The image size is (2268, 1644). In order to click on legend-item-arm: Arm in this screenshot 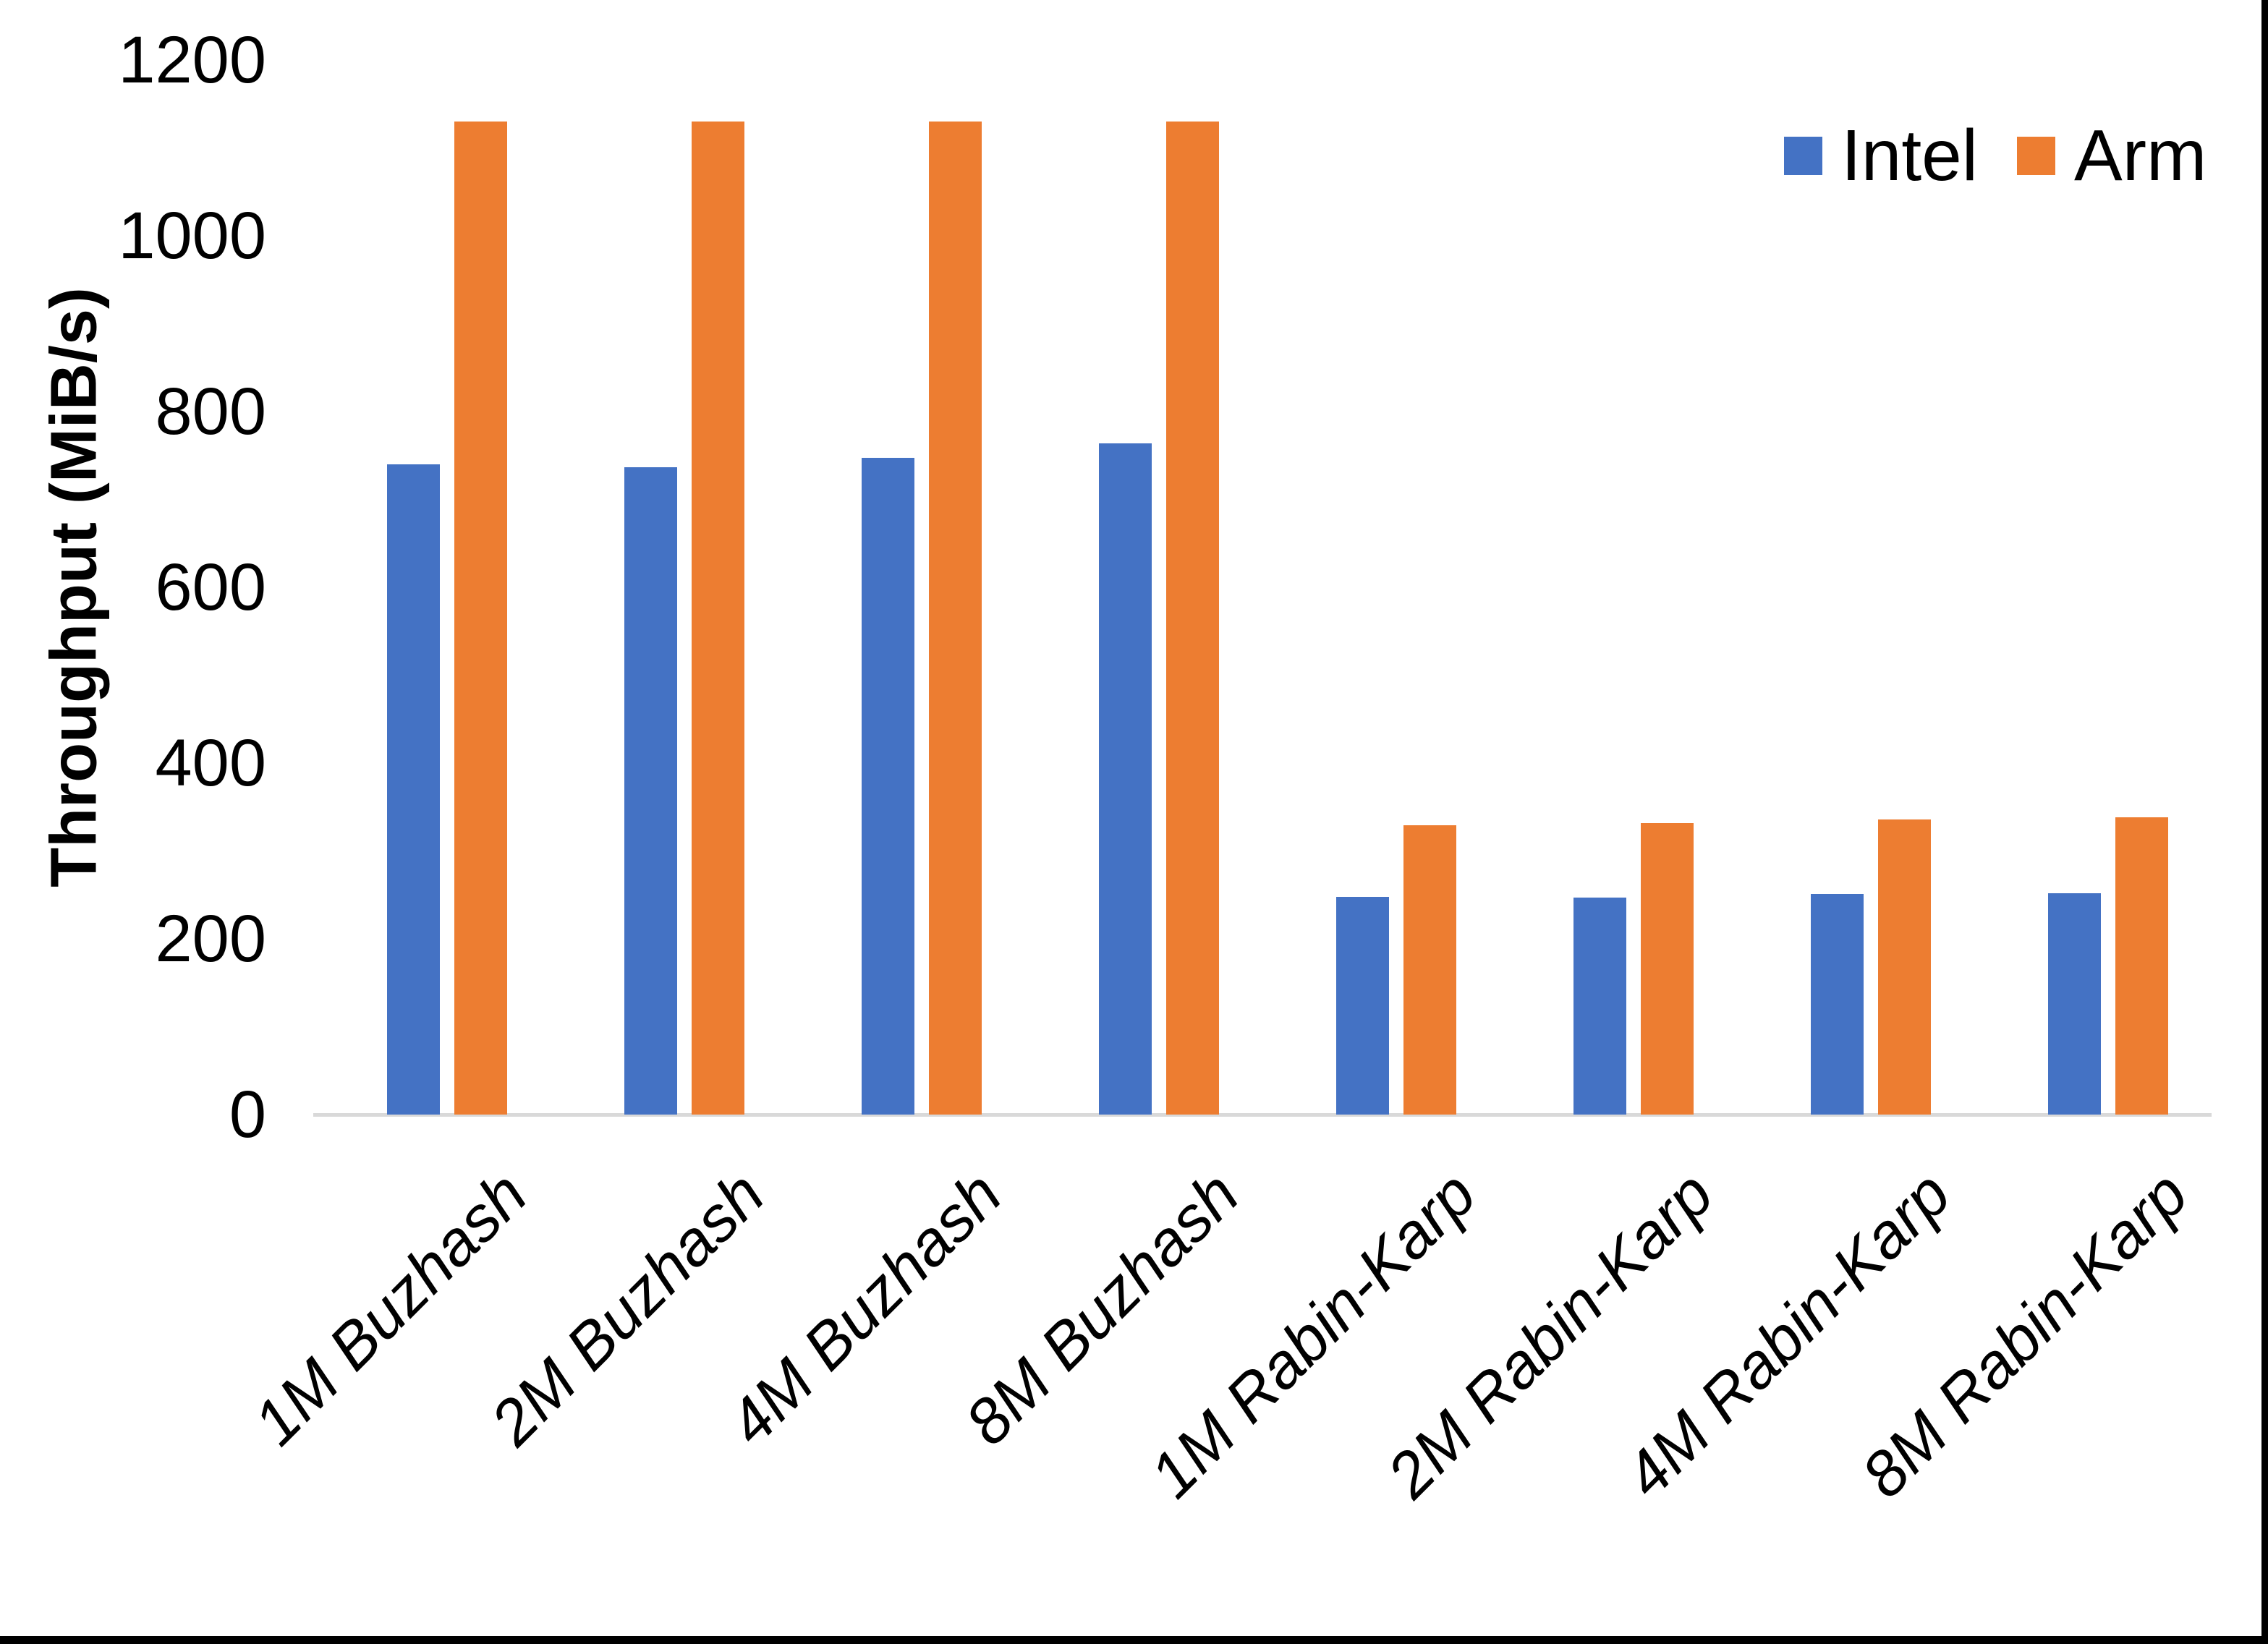, I will do `click(2112, 155)`.